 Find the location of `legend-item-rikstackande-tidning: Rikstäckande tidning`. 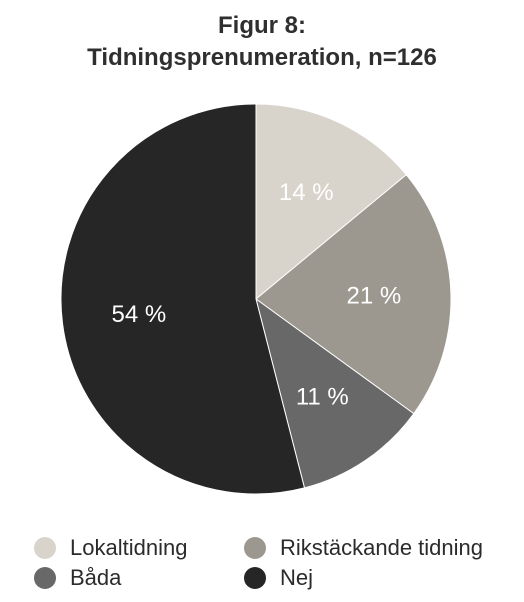

legend-item-rikstackande-tidning: Rikstäckande tidning is located at coordinates (379, 548).